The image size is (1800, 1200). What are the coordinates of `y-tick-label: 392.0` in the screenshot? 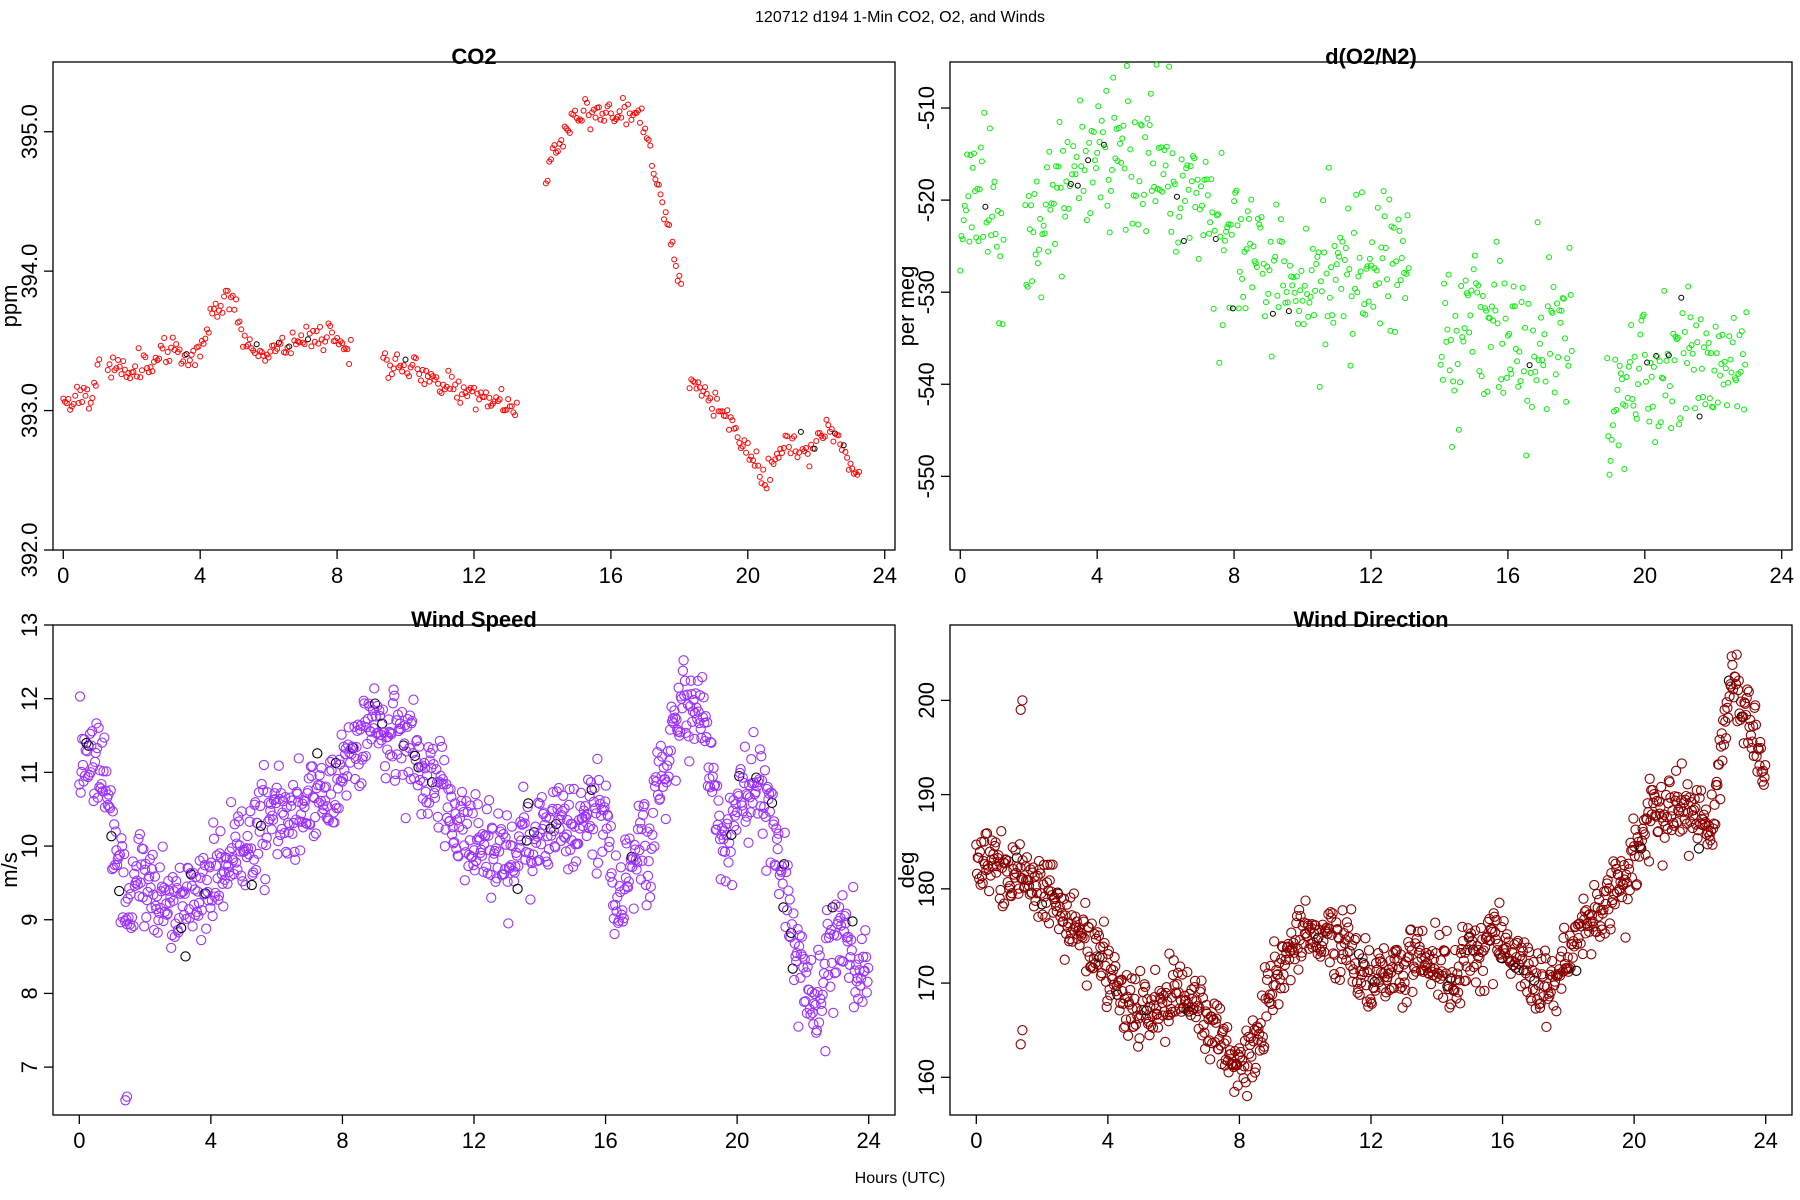 It's located at (29, 549).